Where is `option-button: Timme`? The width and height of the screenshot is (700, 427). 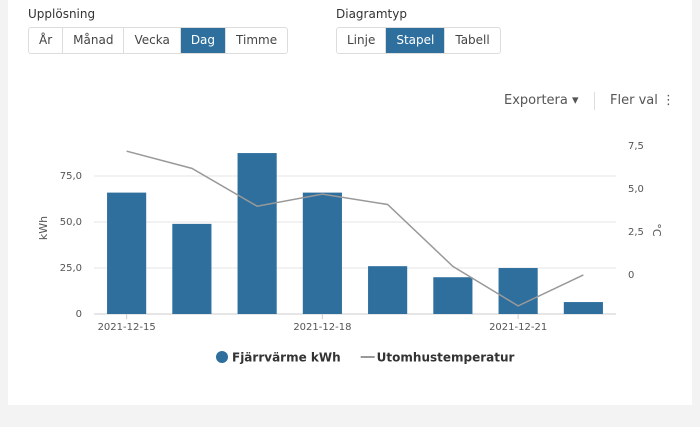
option-button: Timme is located at coordinates (257, 40).